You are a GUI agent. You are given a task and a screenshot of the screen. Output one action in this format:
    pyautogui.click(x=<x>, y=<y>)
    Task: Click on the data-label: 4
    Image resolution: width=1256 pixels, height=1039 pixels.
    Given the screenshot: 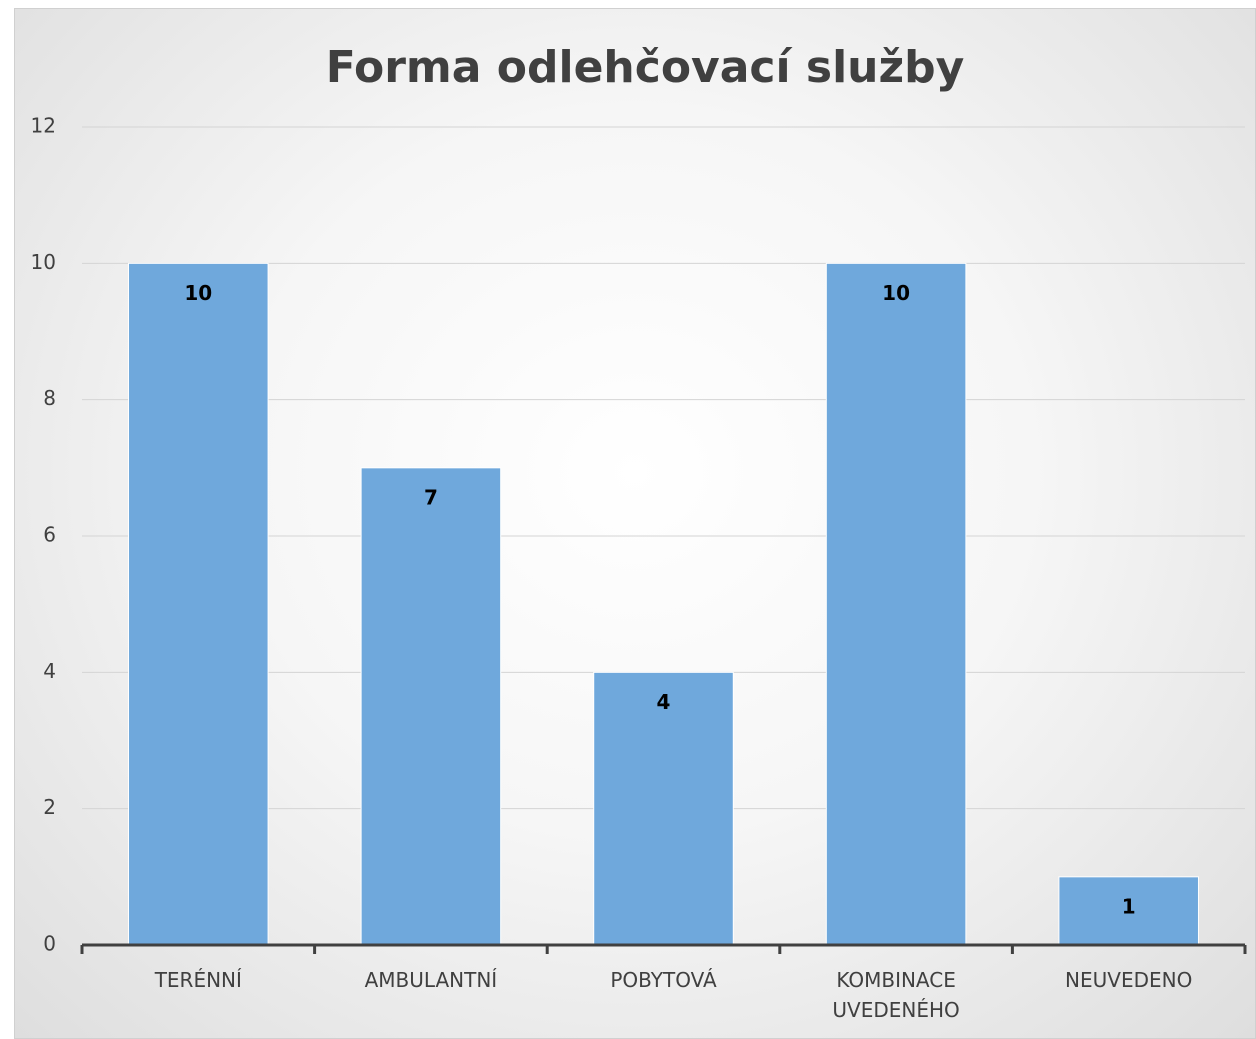 What is the action you would take?
    pyautogui.click(x=664, y=702)
    